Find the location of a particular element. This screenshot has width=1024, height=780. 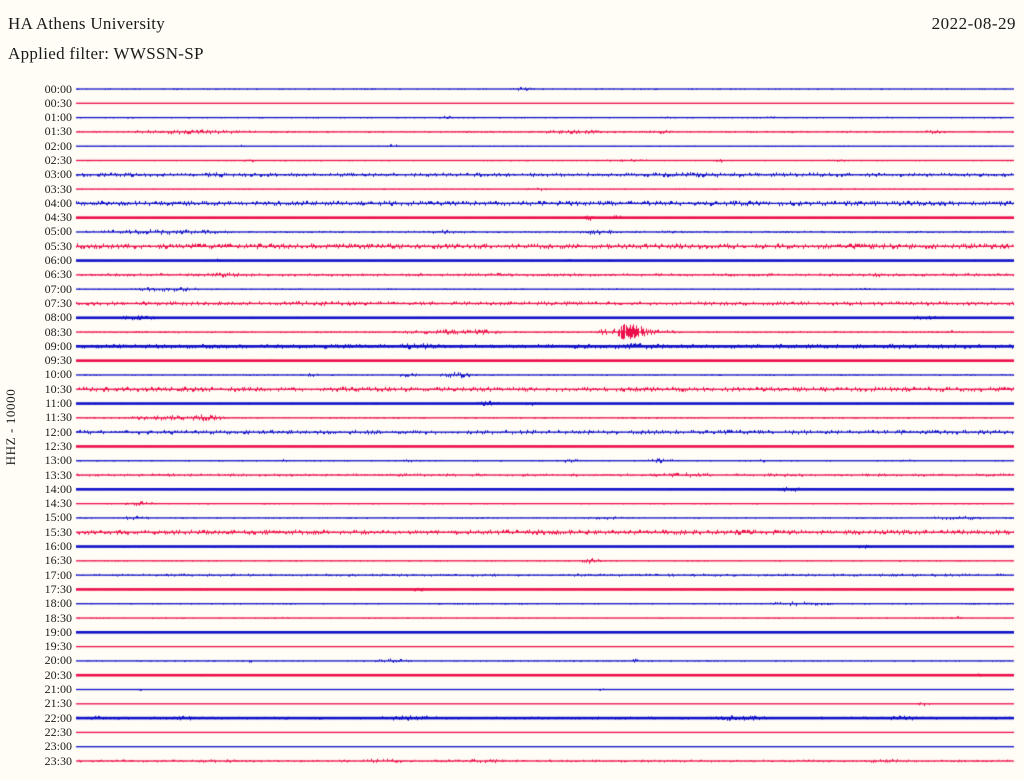

row-time-label: 03:00 is located at coordinates (58, 174).